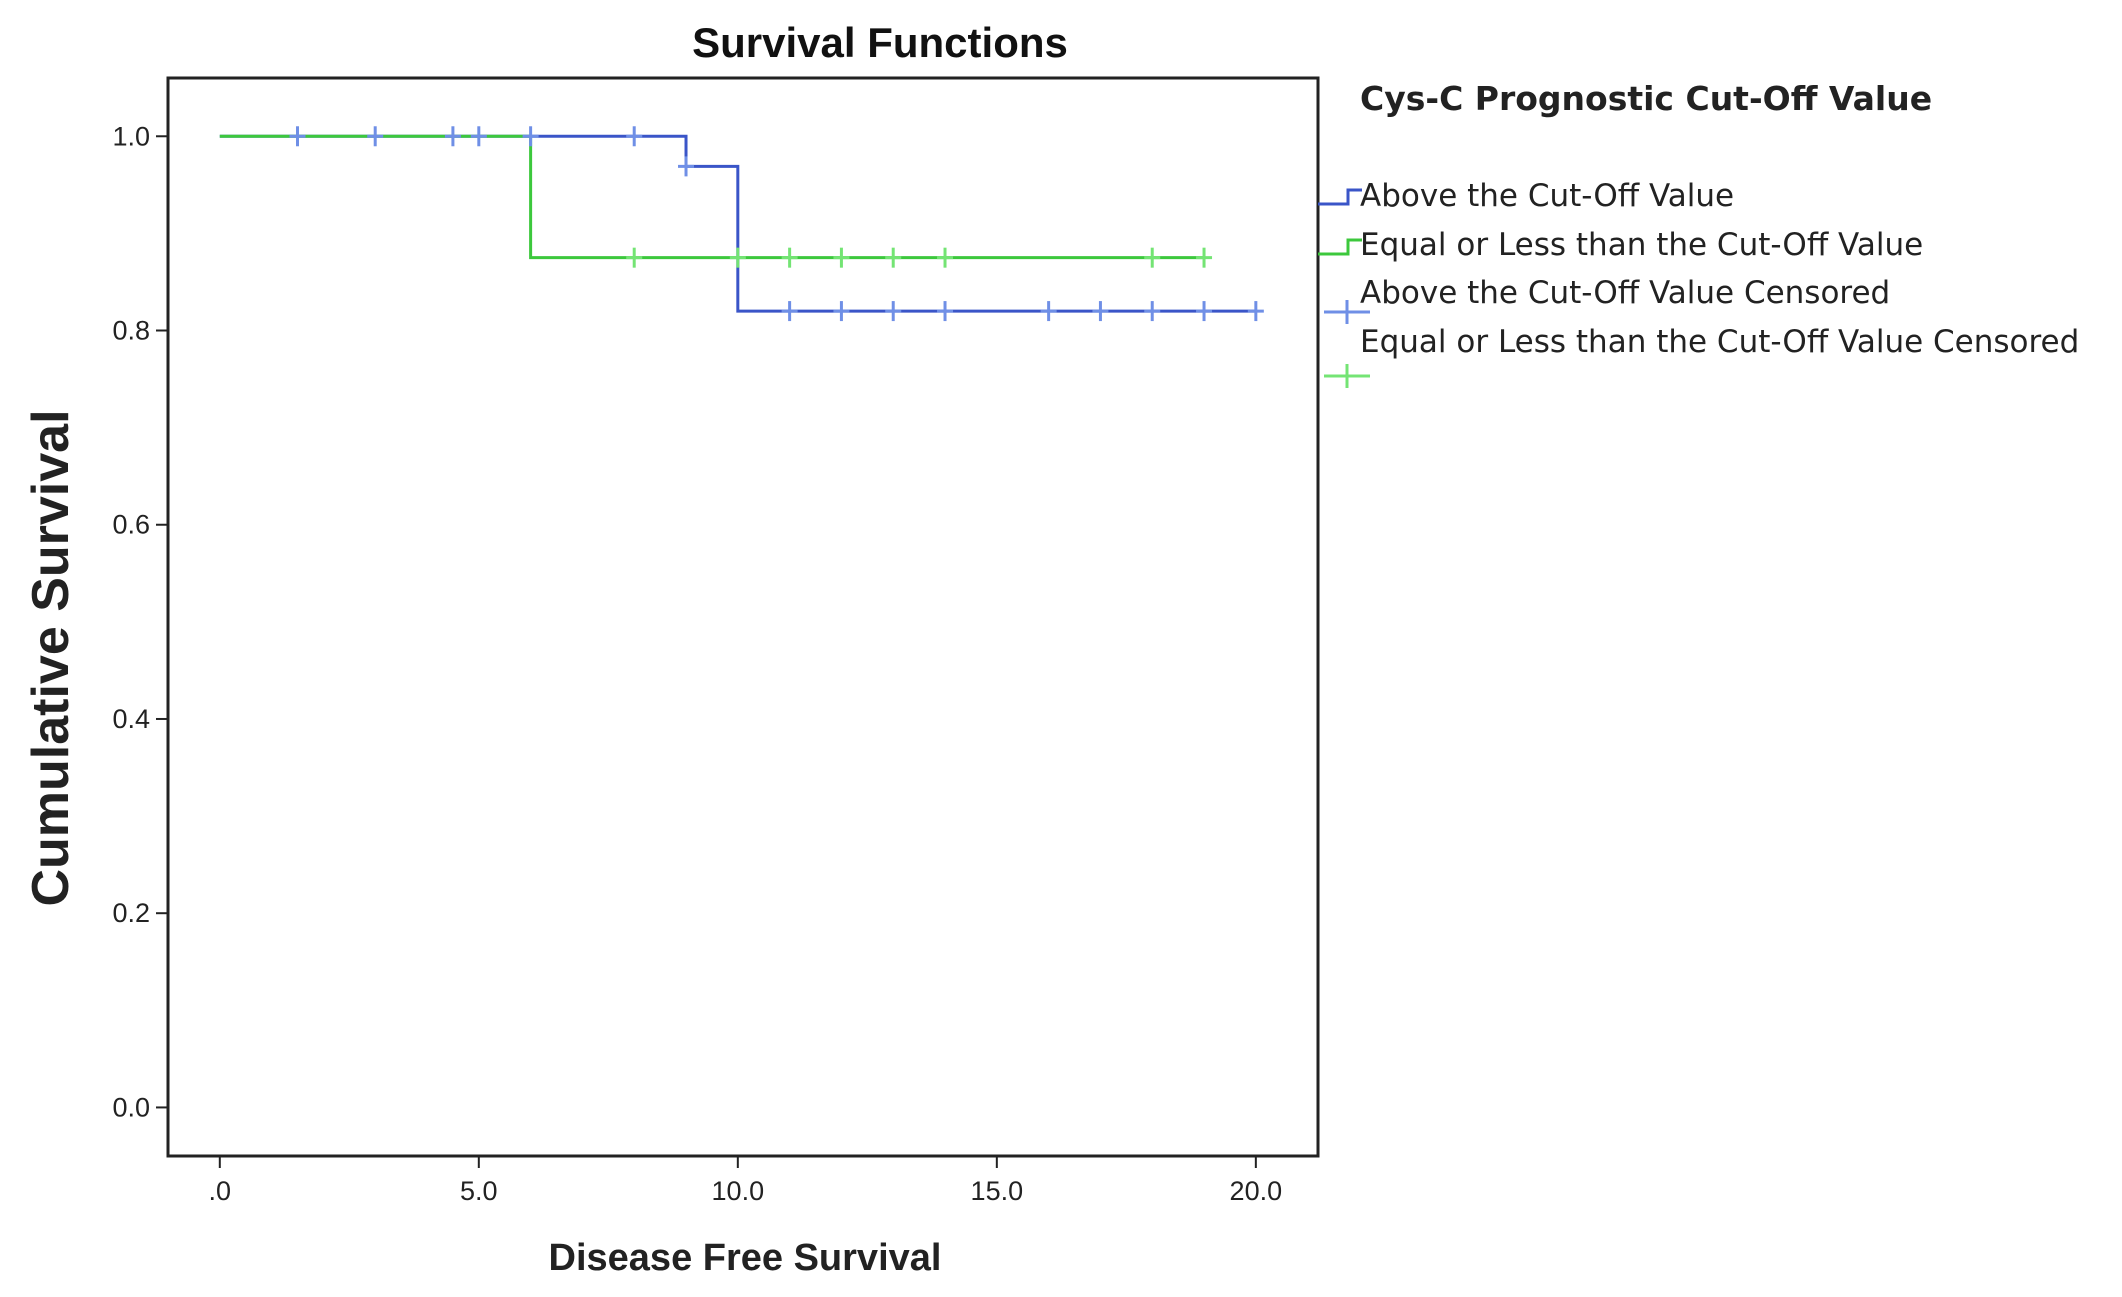  Describe the element at coordinates (51, 657) in the screenshot. I see `y-axis-label: Cumulative Survival` at that location.